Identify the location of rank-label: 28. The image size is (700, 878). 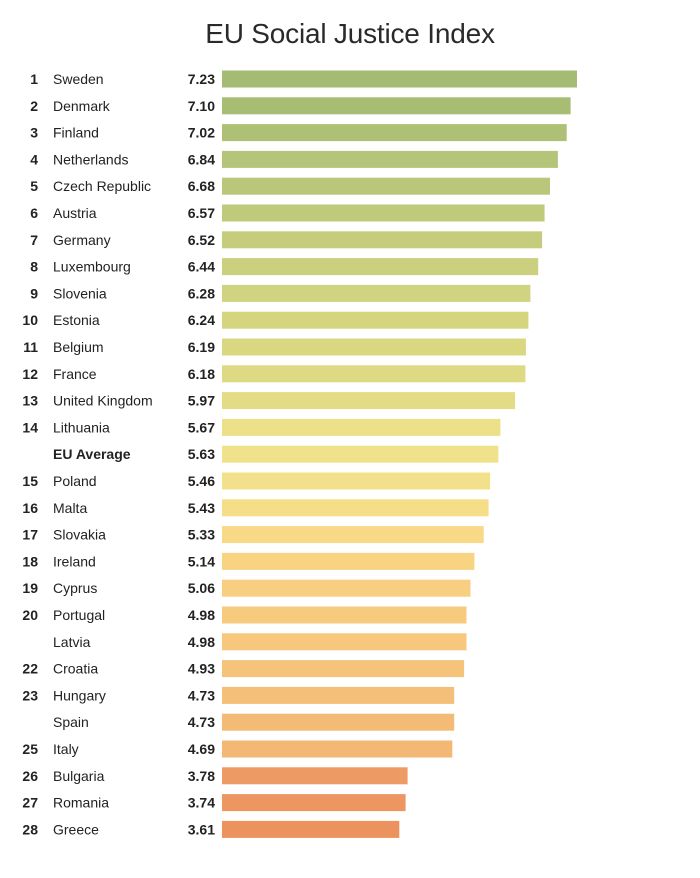
(30, 829).